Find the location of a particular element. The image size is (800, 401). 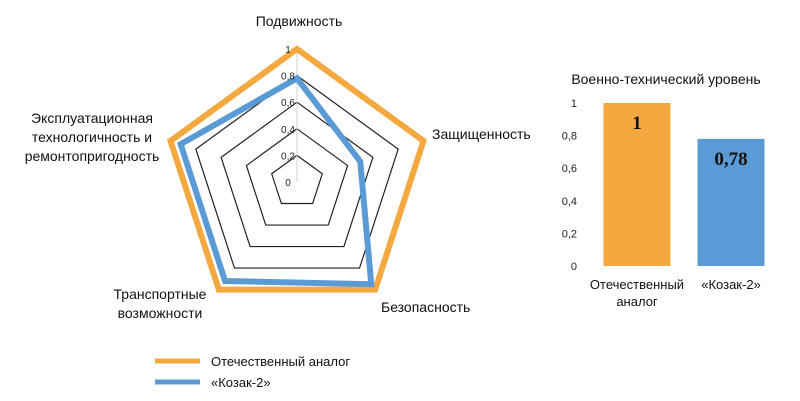

legend-label-kozak: «Козак-2» is located at coordinates (241, 382).